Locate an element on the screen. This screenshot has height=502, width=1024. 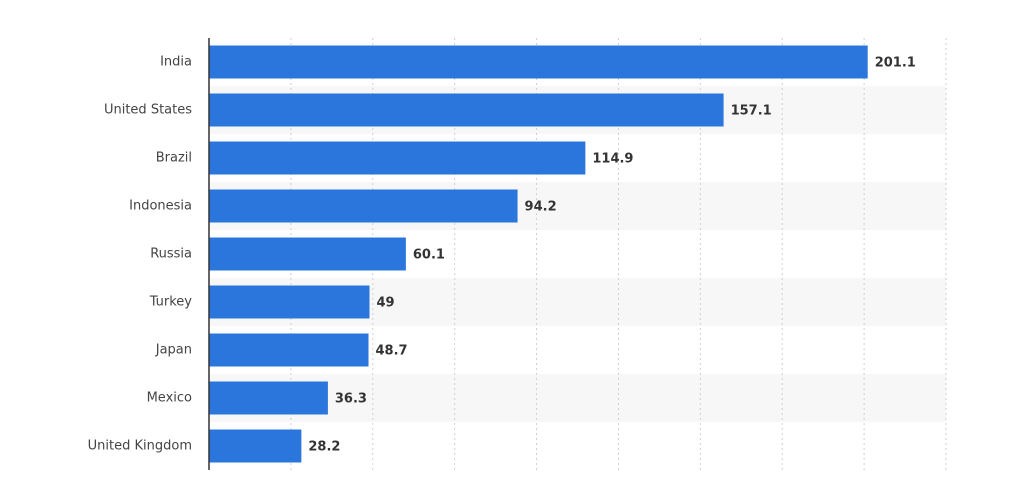
row-band is located at coordinates (577, 398).